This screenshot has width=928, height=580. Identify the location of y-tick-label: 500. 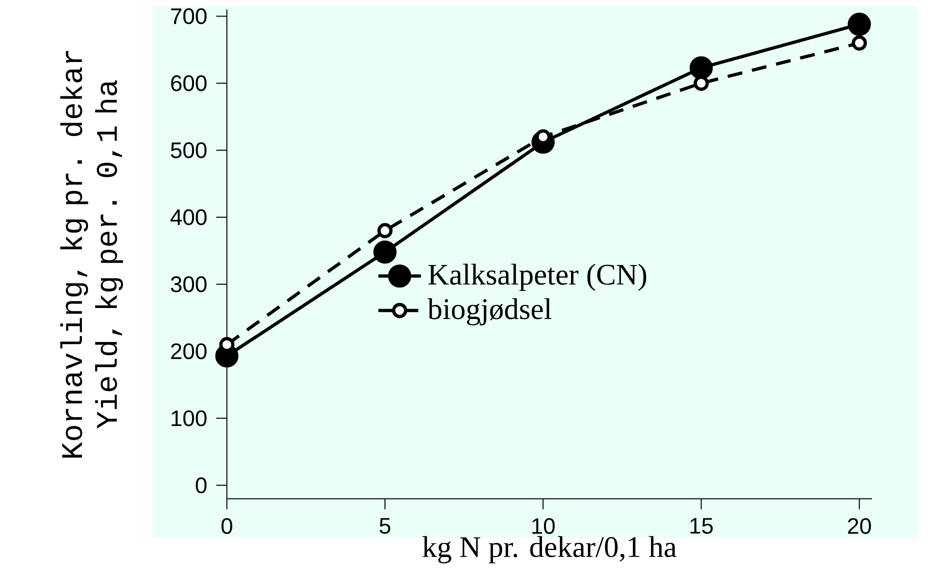
(188, 150).